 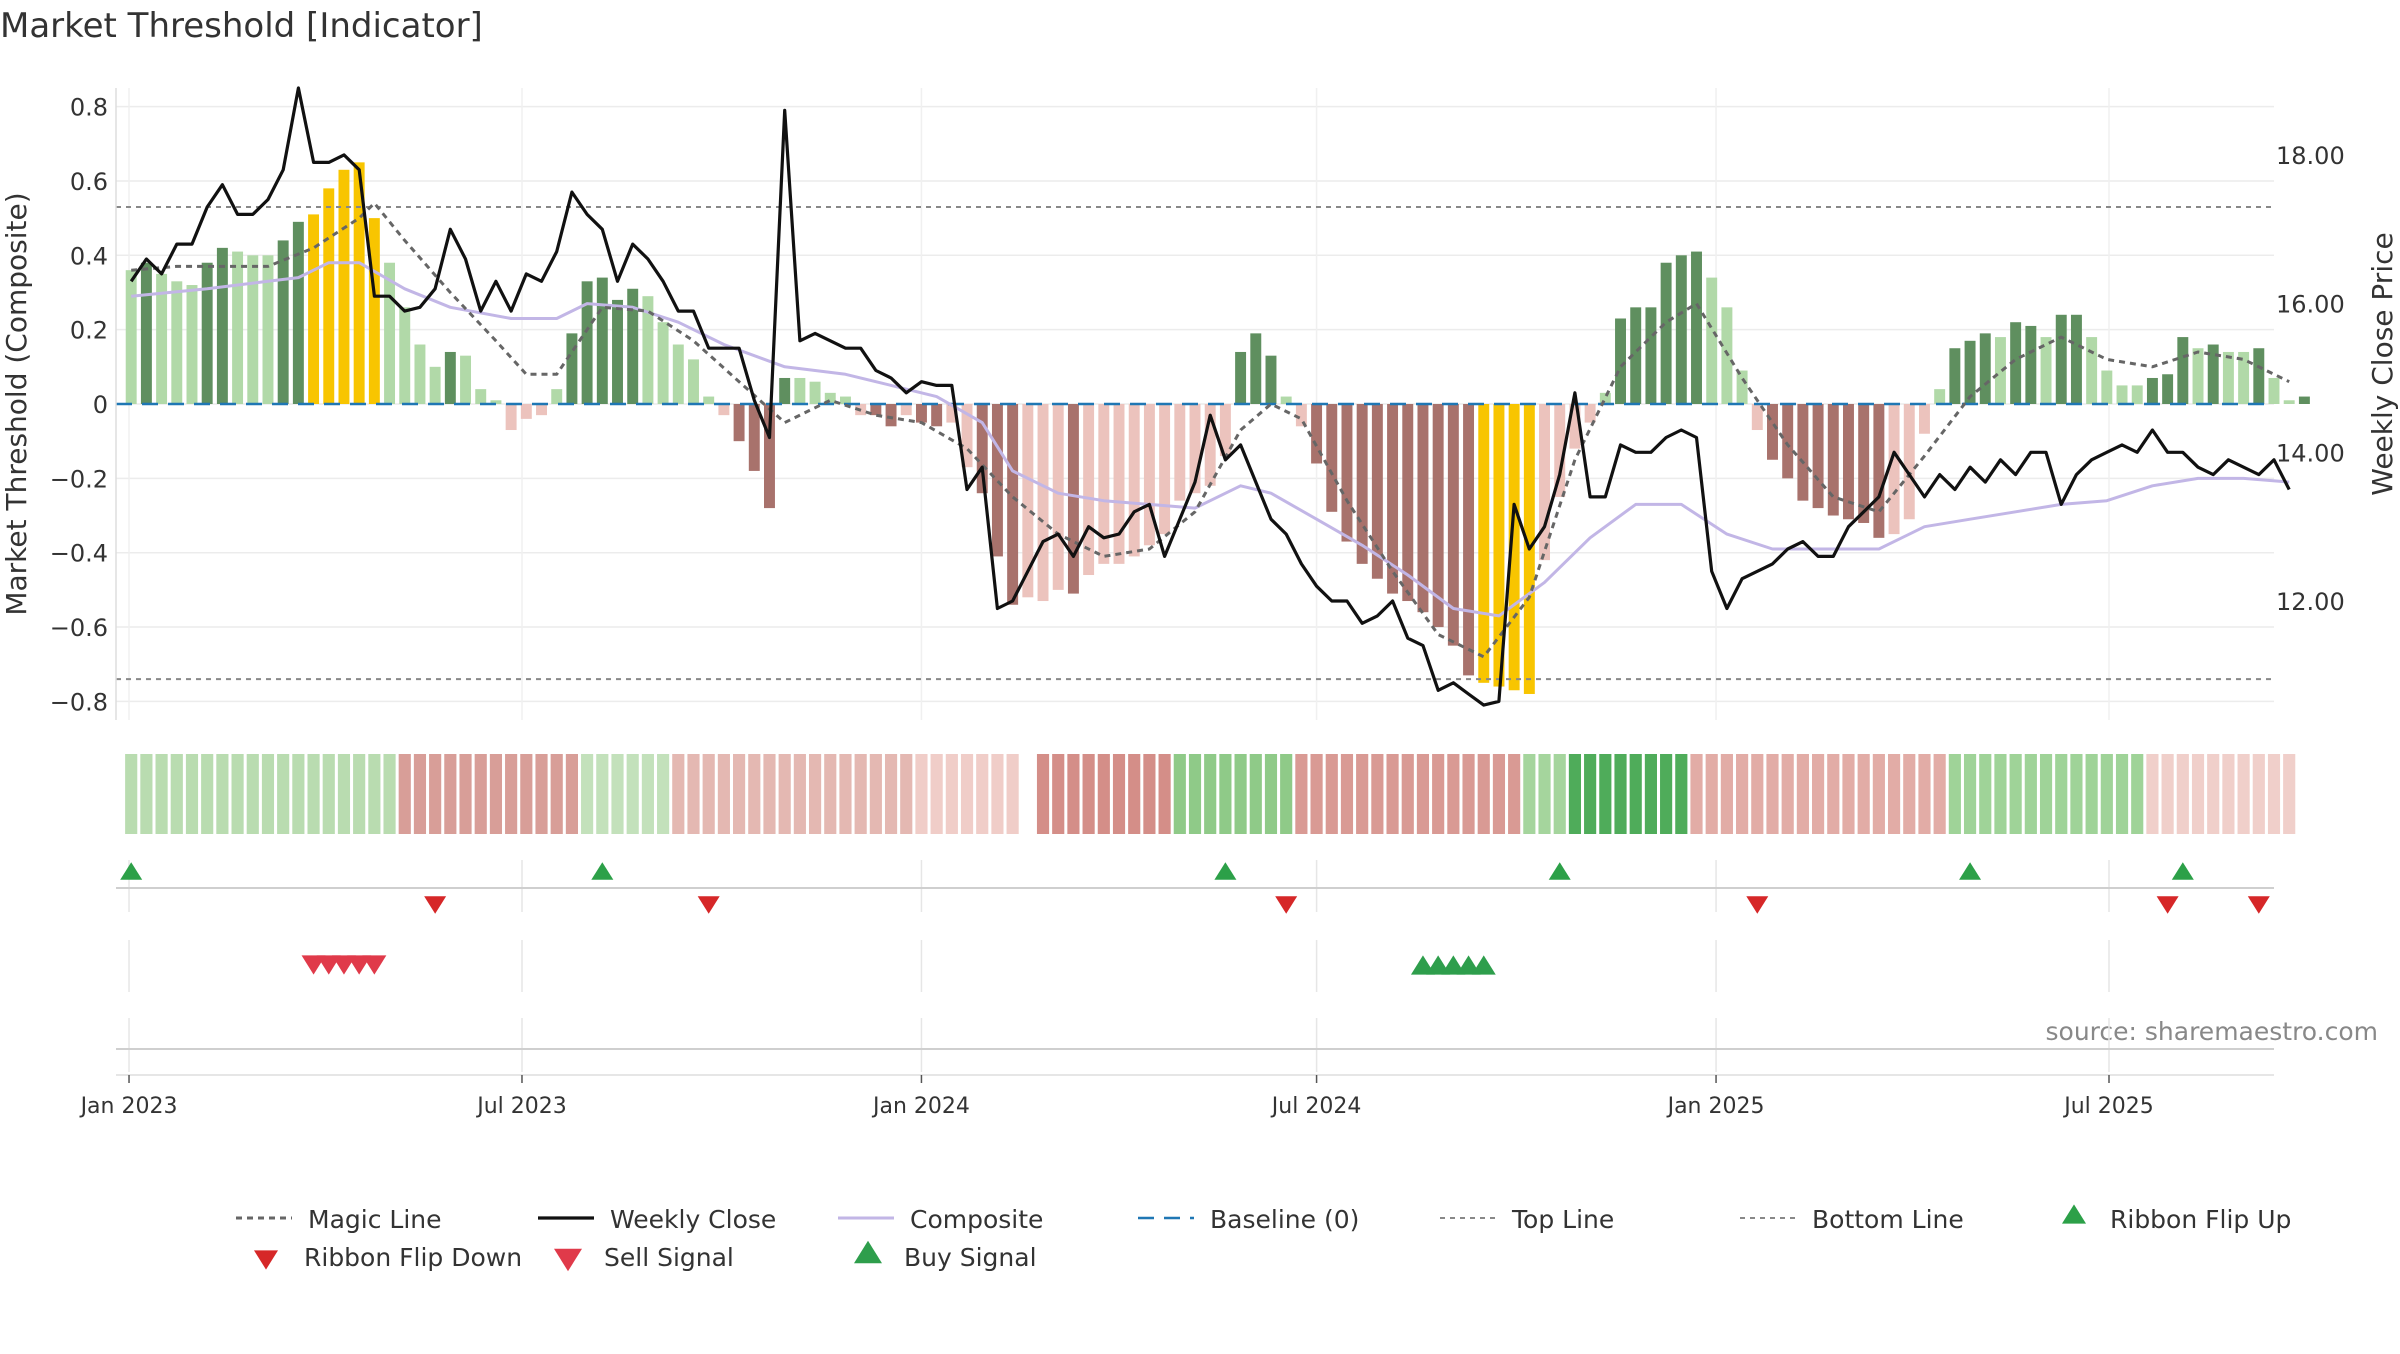 What do you see at coordinates (89, 256) in the screenshot?
I see `y-tick-label: 0.4` at bounding box center [89, 256].